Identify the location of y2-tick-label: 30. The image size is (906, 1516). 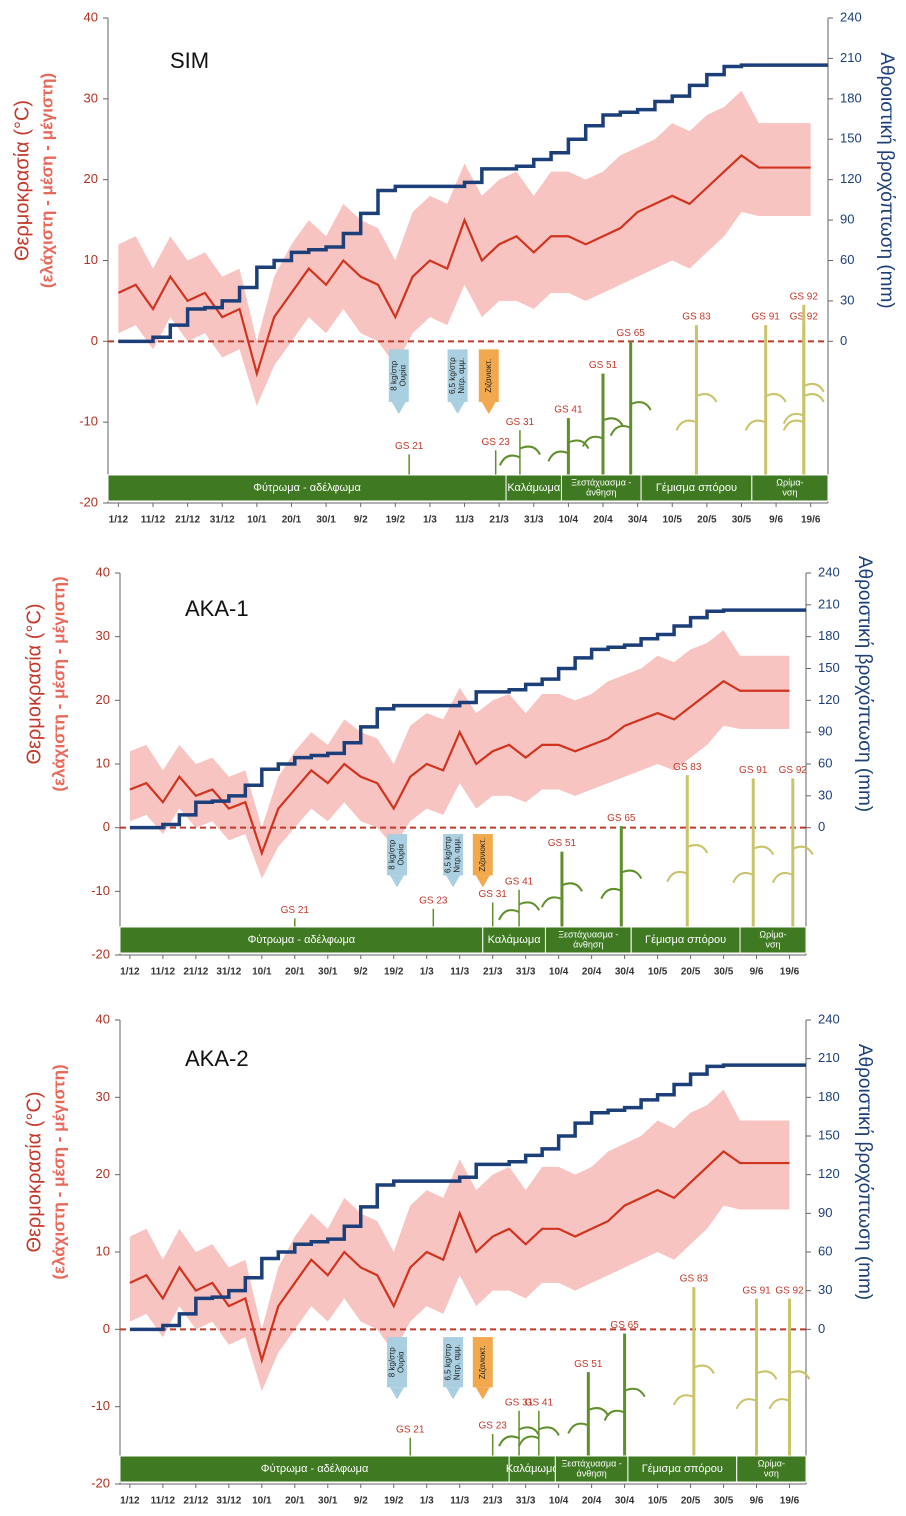
(847, 299).